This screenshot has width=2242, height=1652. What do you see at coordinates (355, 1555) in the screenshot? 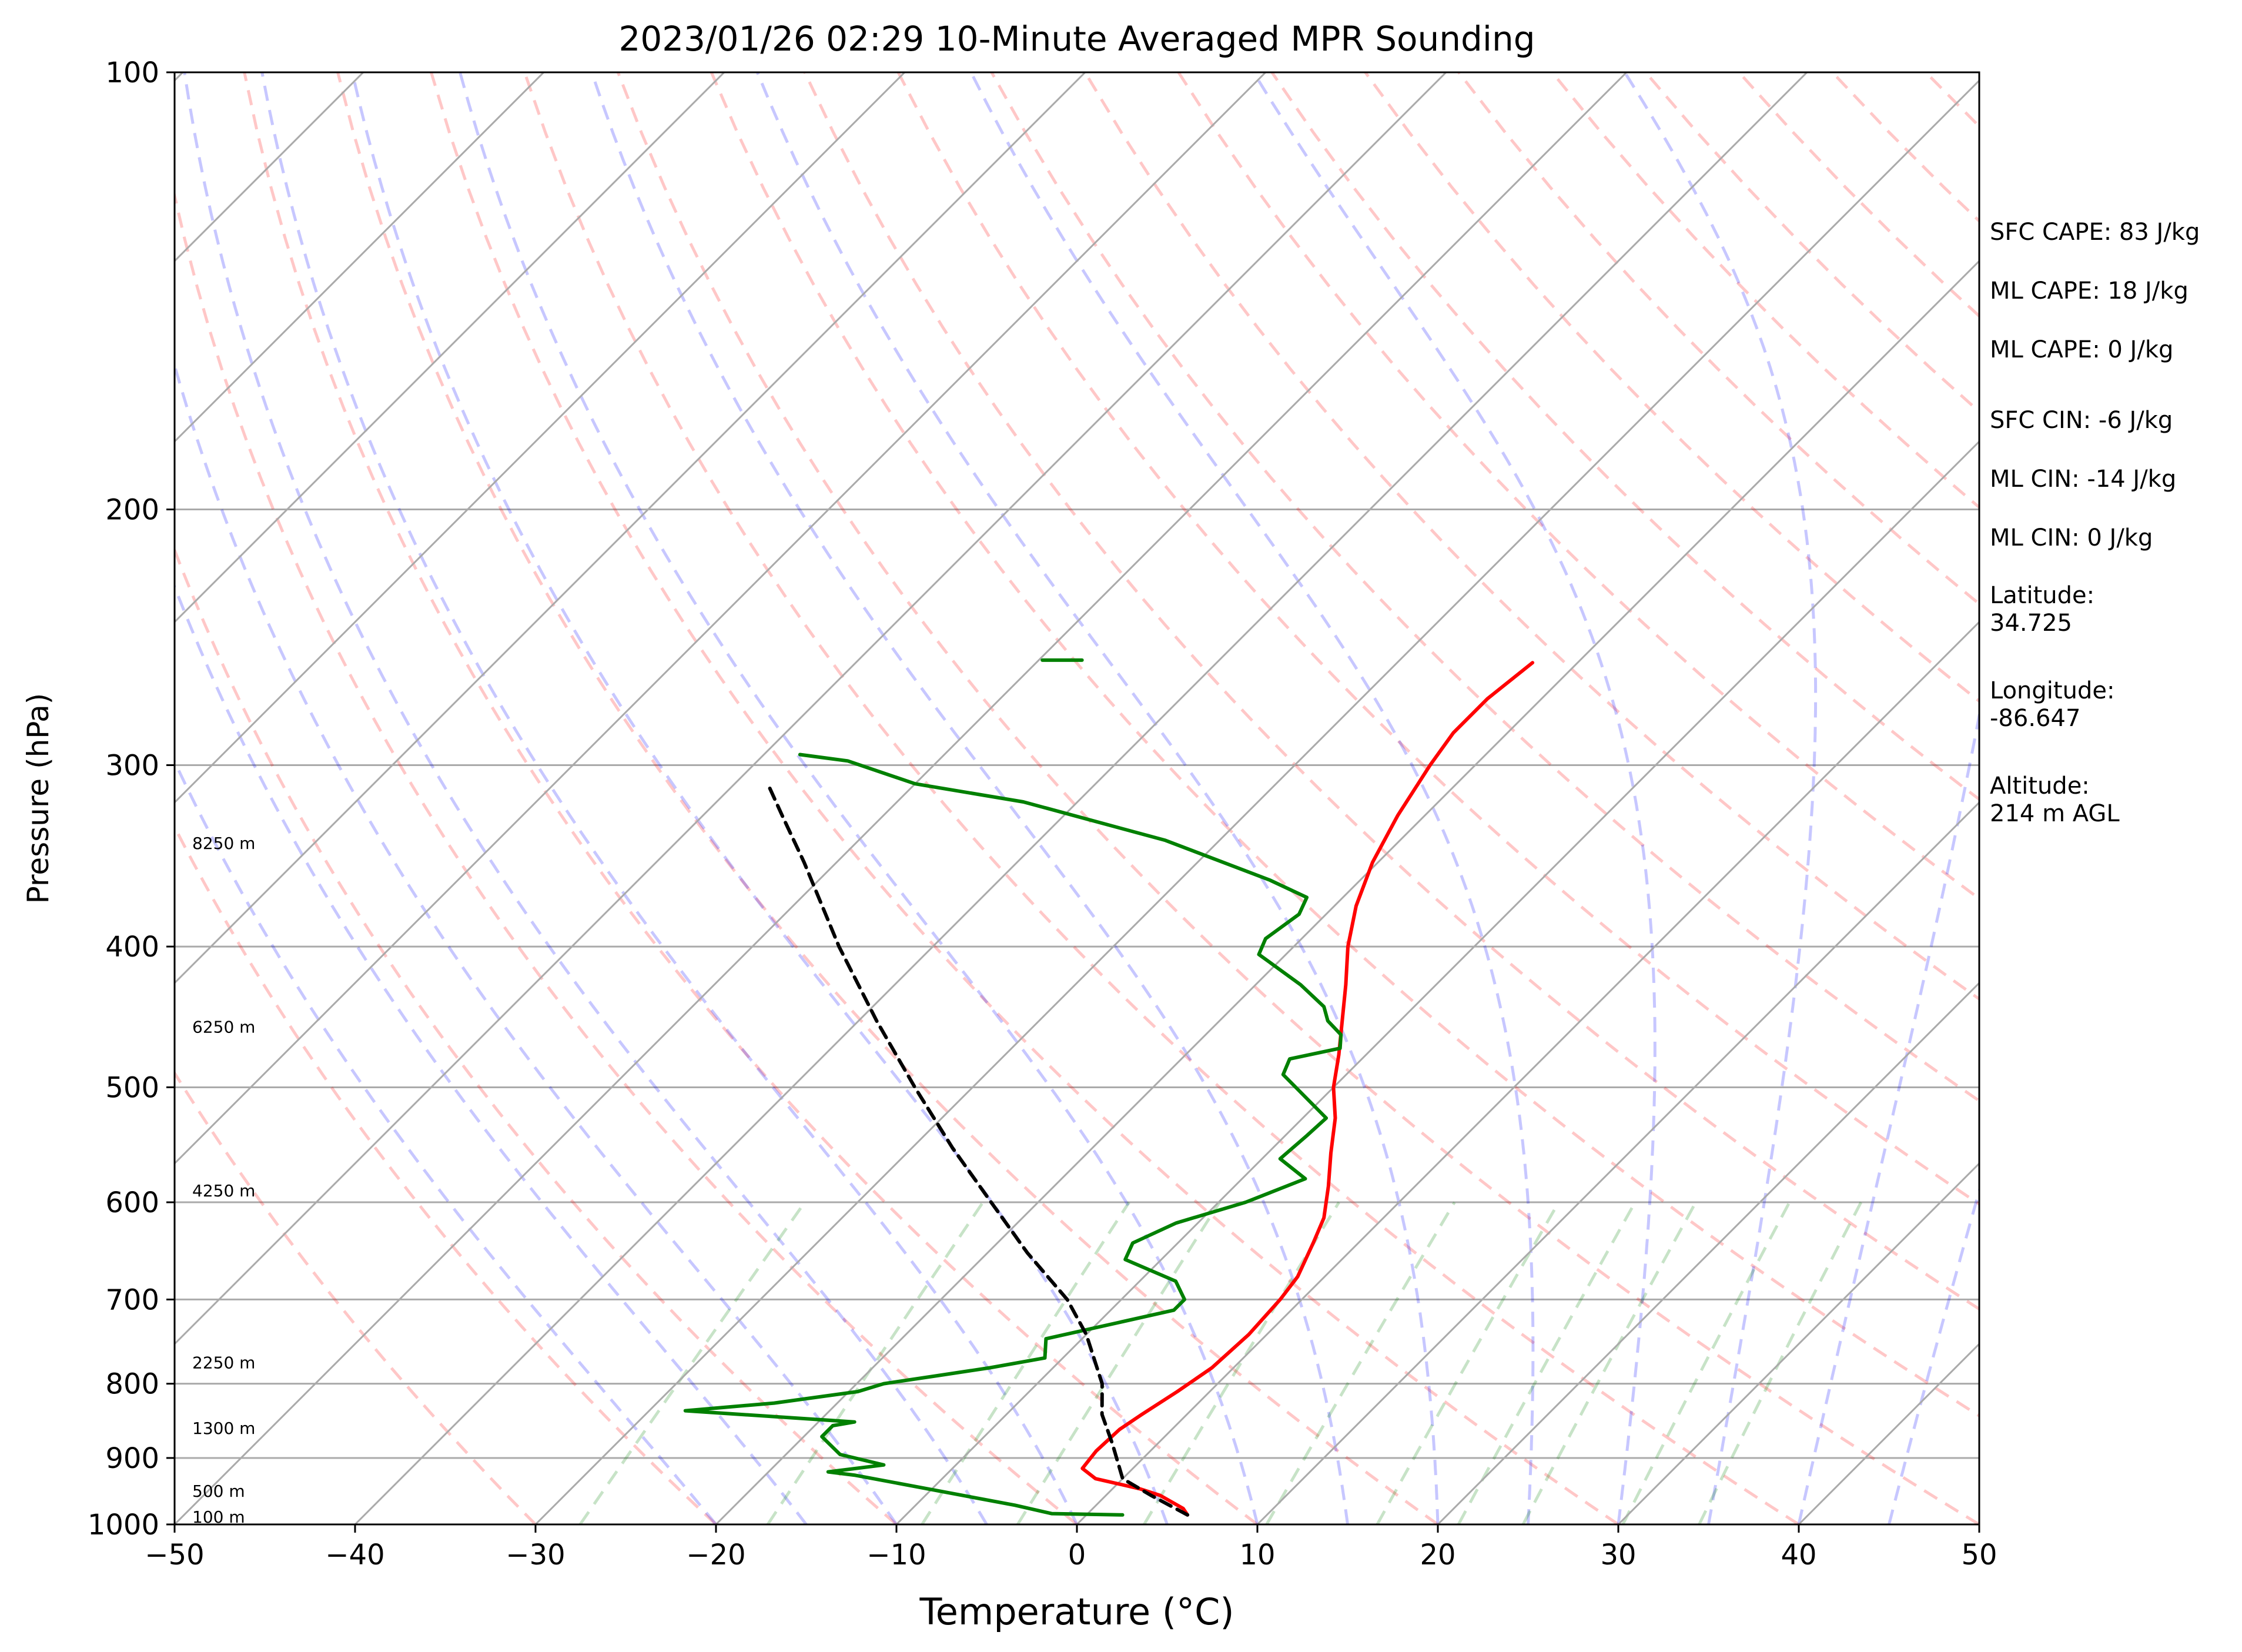
I see `x-tick-label: −40` at bounding box center [355, 1555].